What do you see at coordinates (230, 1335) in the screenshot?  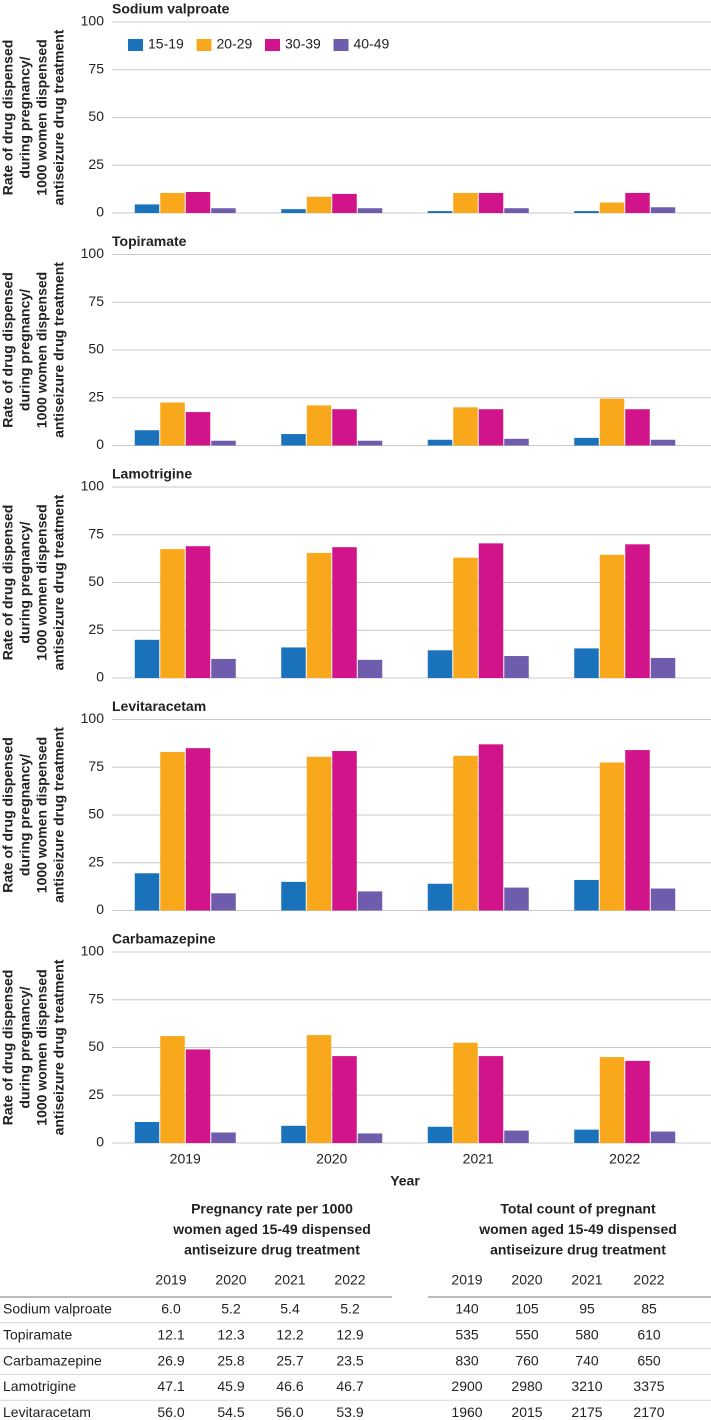 I see `table-cell: 12.3` at bounding box center [230, 1335].